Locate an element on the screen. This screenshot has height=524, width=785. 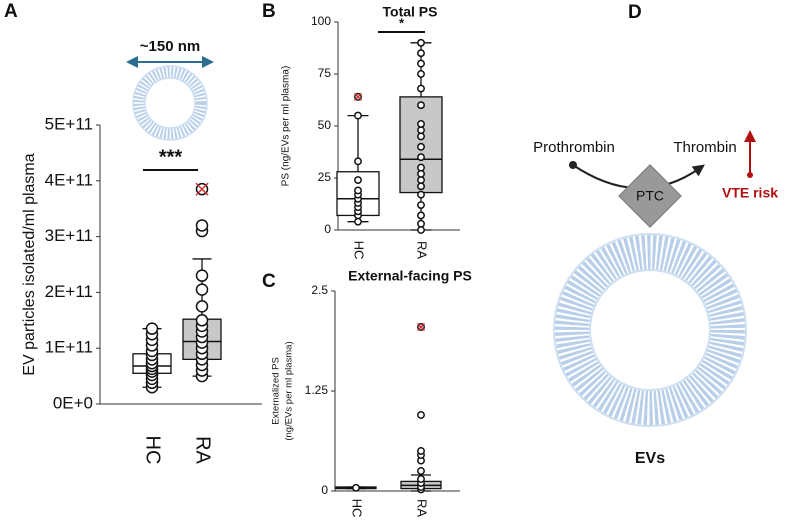
chart-title: External-facing PS is located at coordinates (410, 276).